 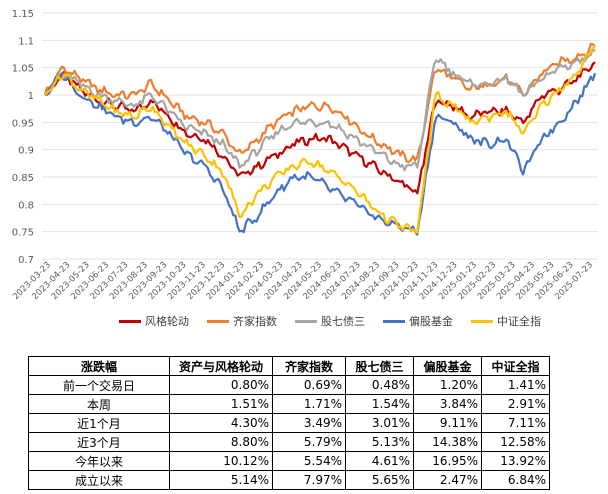 What do you see at coordinates (167, 321) in the screenshot?
I see `legend-label: 风格轮动` at bounding box center [167, 321].